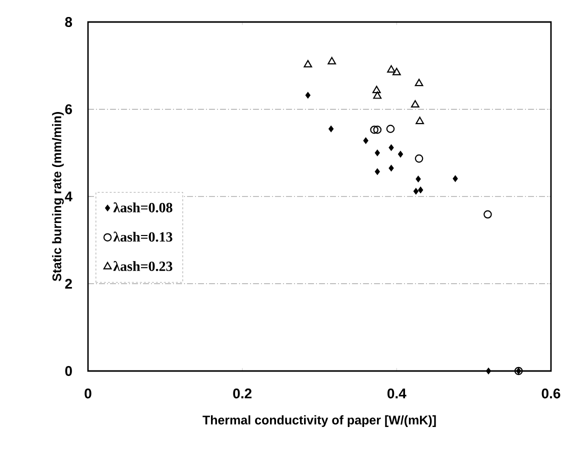 Image resolution: width=566 pixels, height=461 pixels. Describe the element at coordinates (142, 266) in the screenshot. I see `legend-label: λash=0.23` at that location.